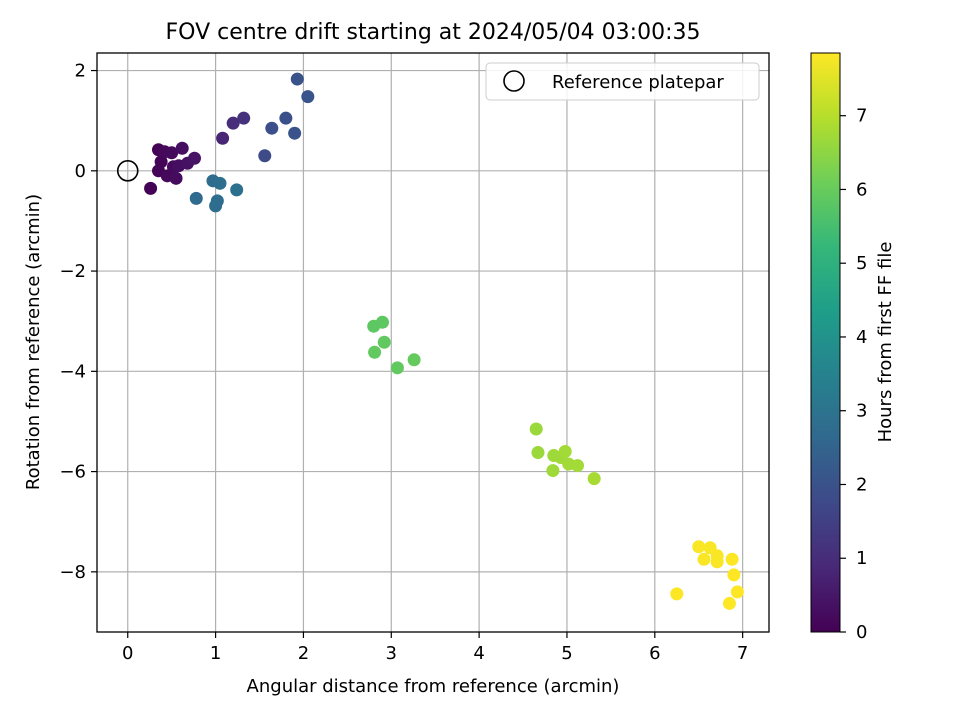  Describe the element at coordinates (514, 81) in the screenshot. I see `legend-marker-icon` at that location.